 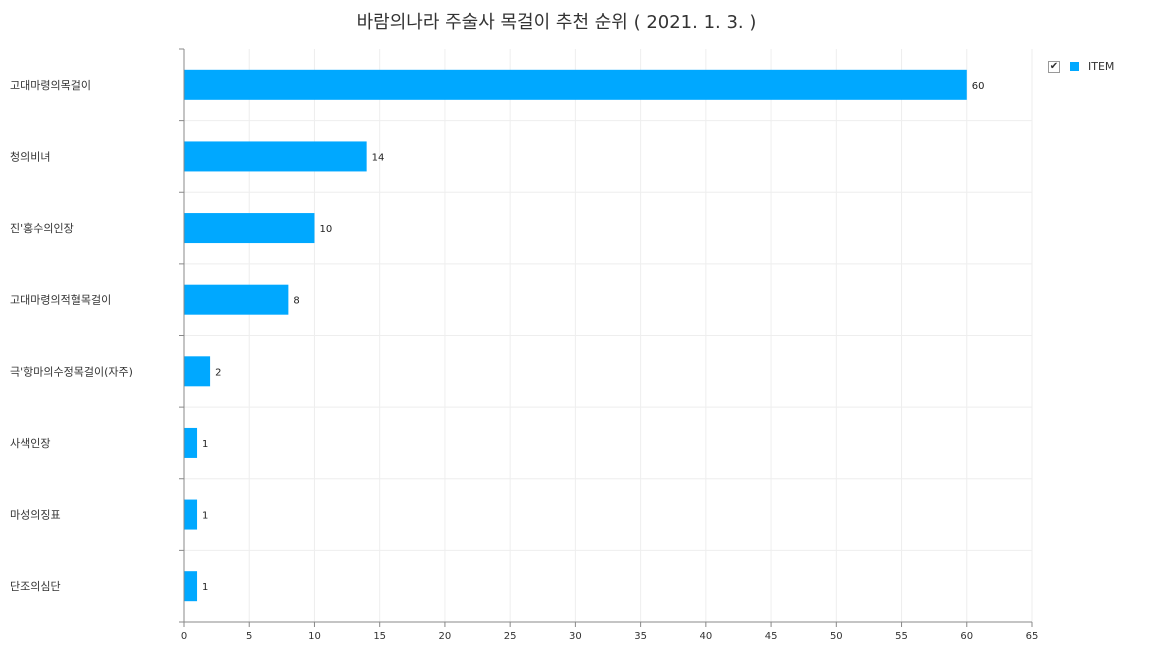 What do you see at coordinates (901, 636) in the screenshot?
I see `x-tick-label: 55` at bounding box center [901, 636].